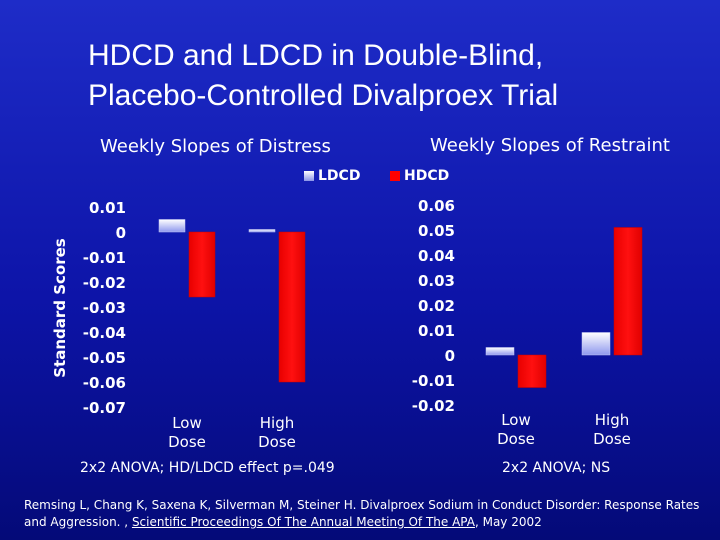  I want to click on y-tick-label: 0.06, so click(436, 206).